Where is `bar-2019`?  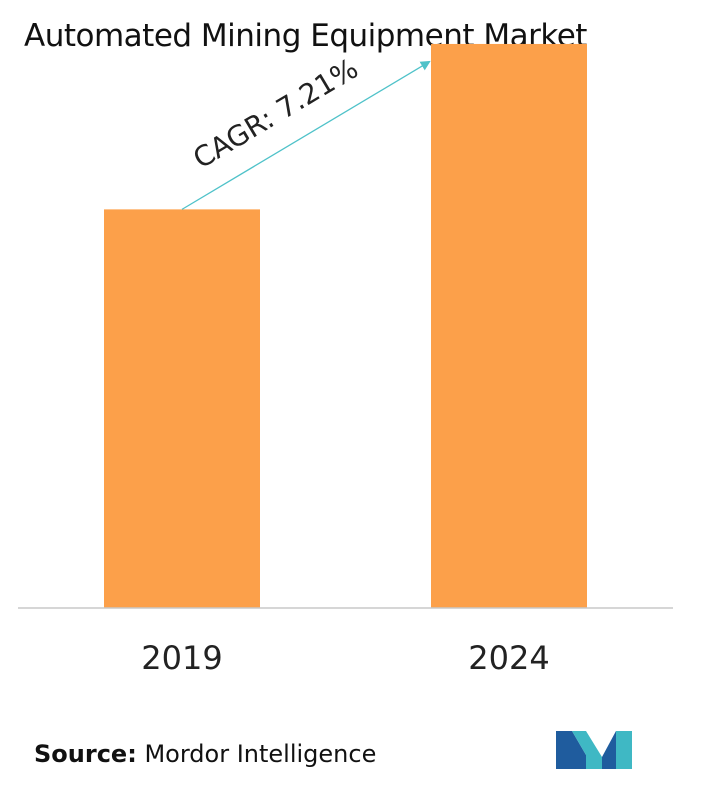
bar-2019 is located at coordinates (182, 408).